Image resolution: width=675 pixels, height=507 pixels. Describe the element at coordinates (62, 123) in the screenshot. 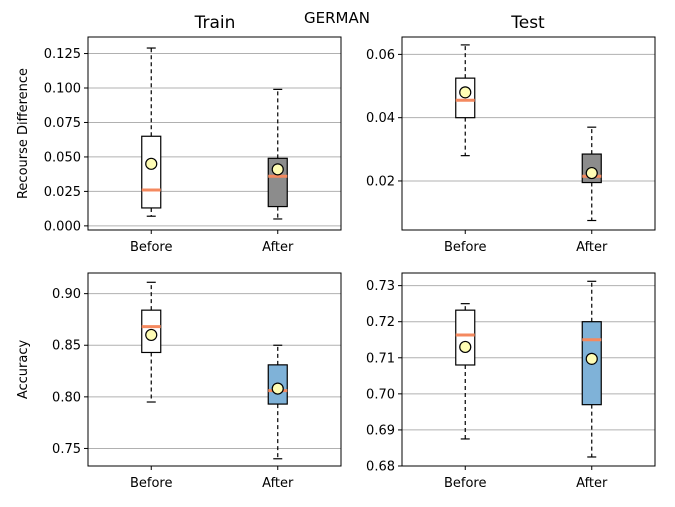

I see `y-tick-label: 0.075` at that location.